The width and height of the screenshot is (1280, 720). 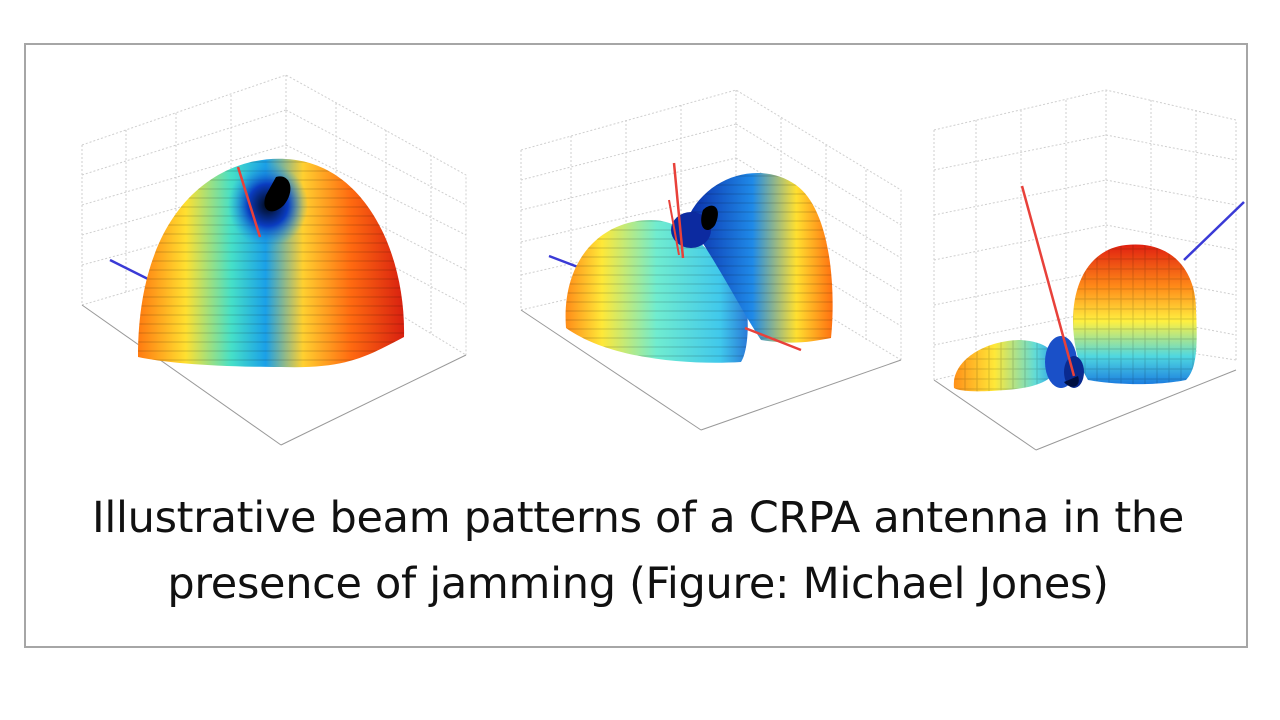 I want to click on floor-axes, so click(x=274, y=375).